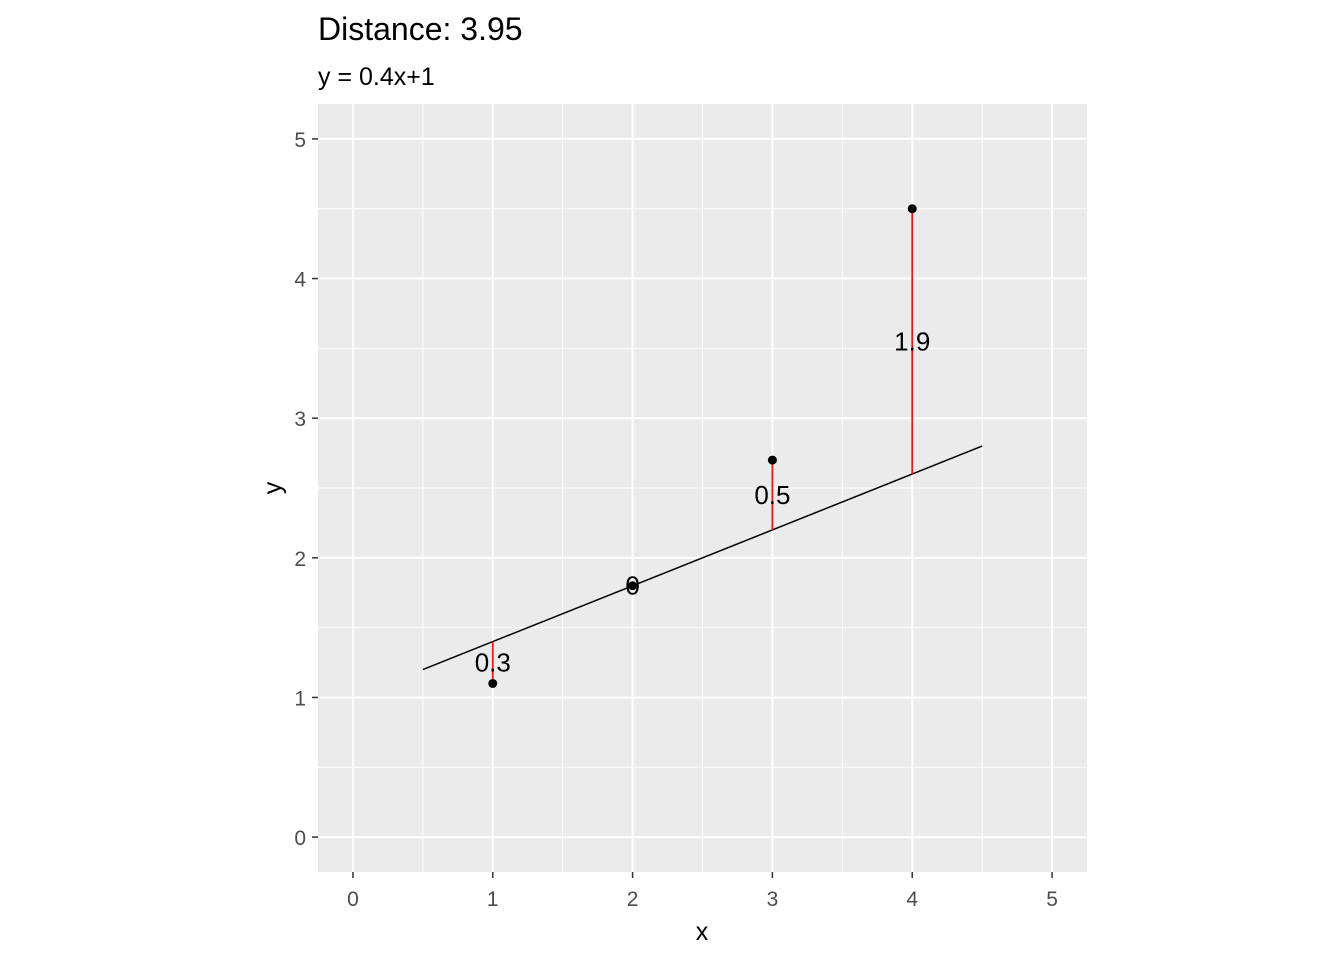 The height and width of the screenshot is (960, 1344). What do you see at coordinates (773, 899) in the screenshot?
I see `x-tick-label: 3` at bounding box center [773, 899].